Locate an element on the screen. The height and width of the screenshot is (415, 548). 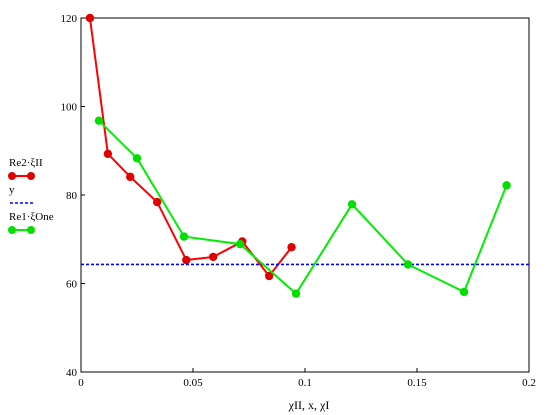
x-tick-label: 0.1 is located at coordinates (305, 383).